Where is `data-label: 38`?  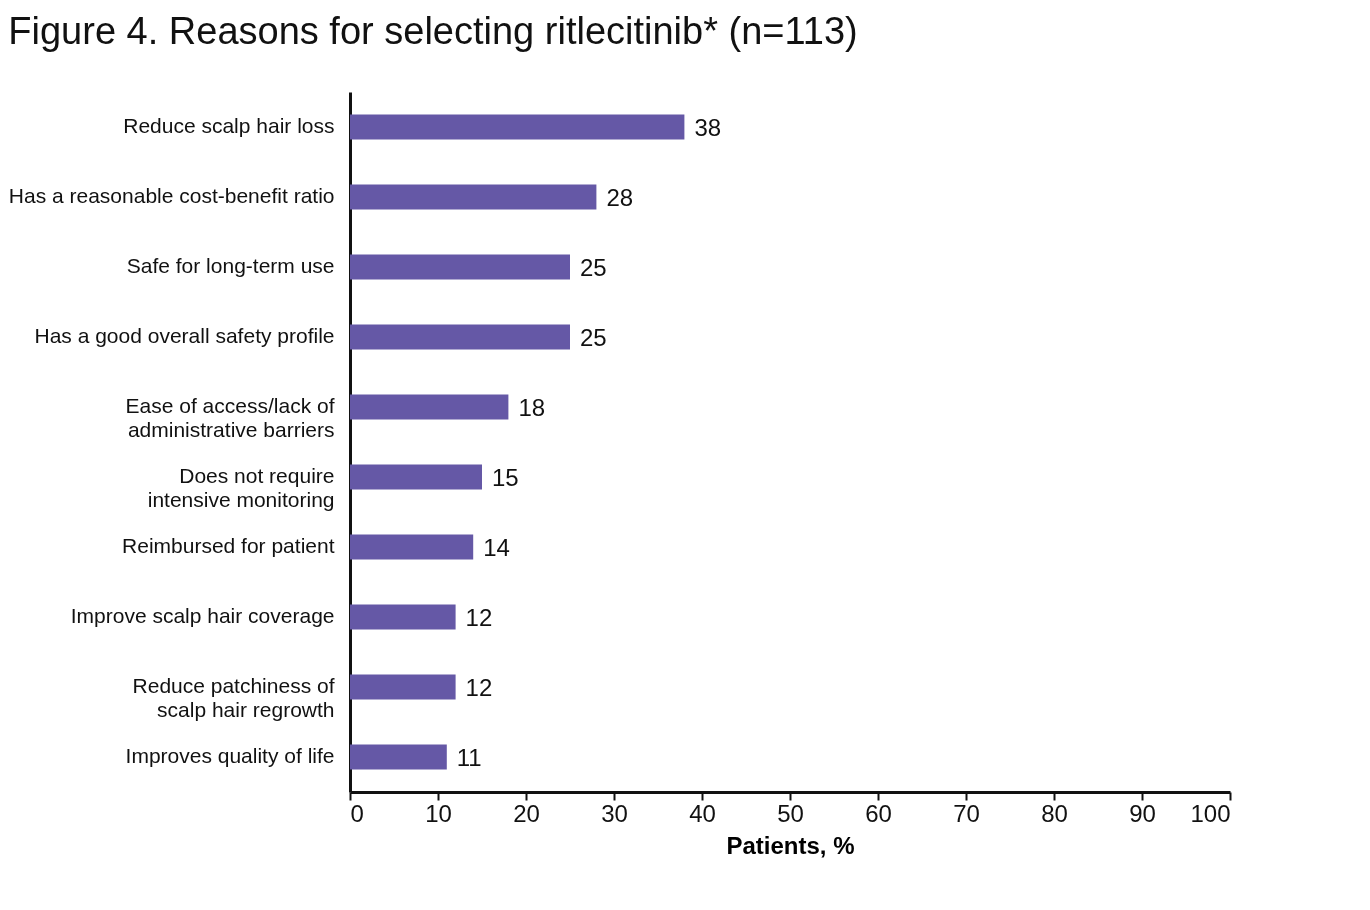
data-label: 38 is located at coordinates (708, 127).